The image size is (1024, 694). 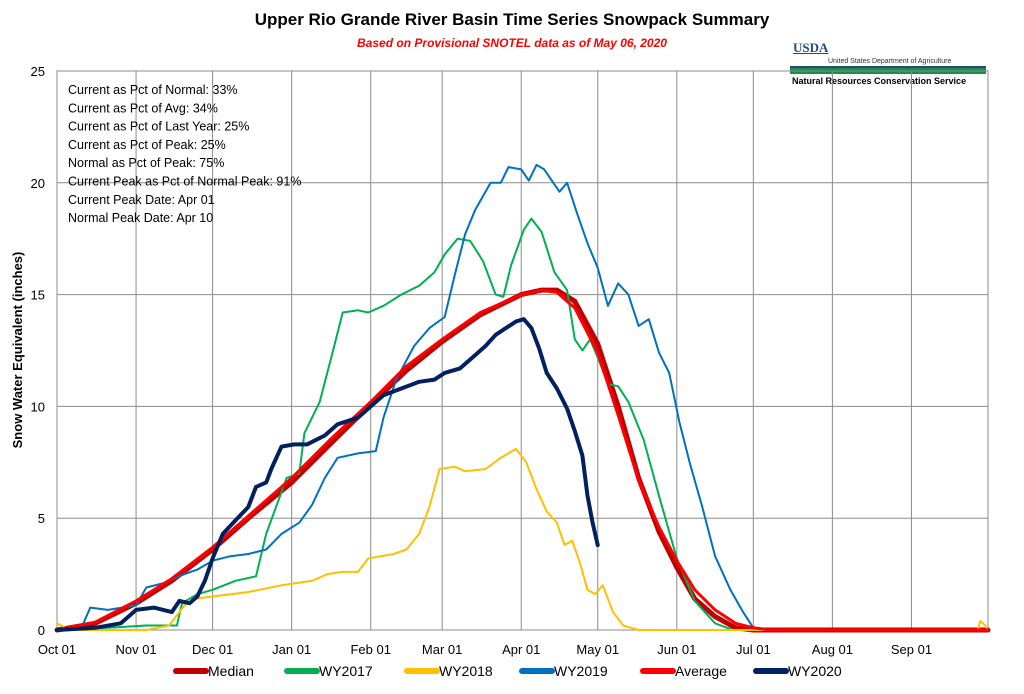 What do you see at coordinates (153, 90) in the screenshot?
I see `stat-line: Current as Pct of Normal: 33%` at bounding box center [153, 90].